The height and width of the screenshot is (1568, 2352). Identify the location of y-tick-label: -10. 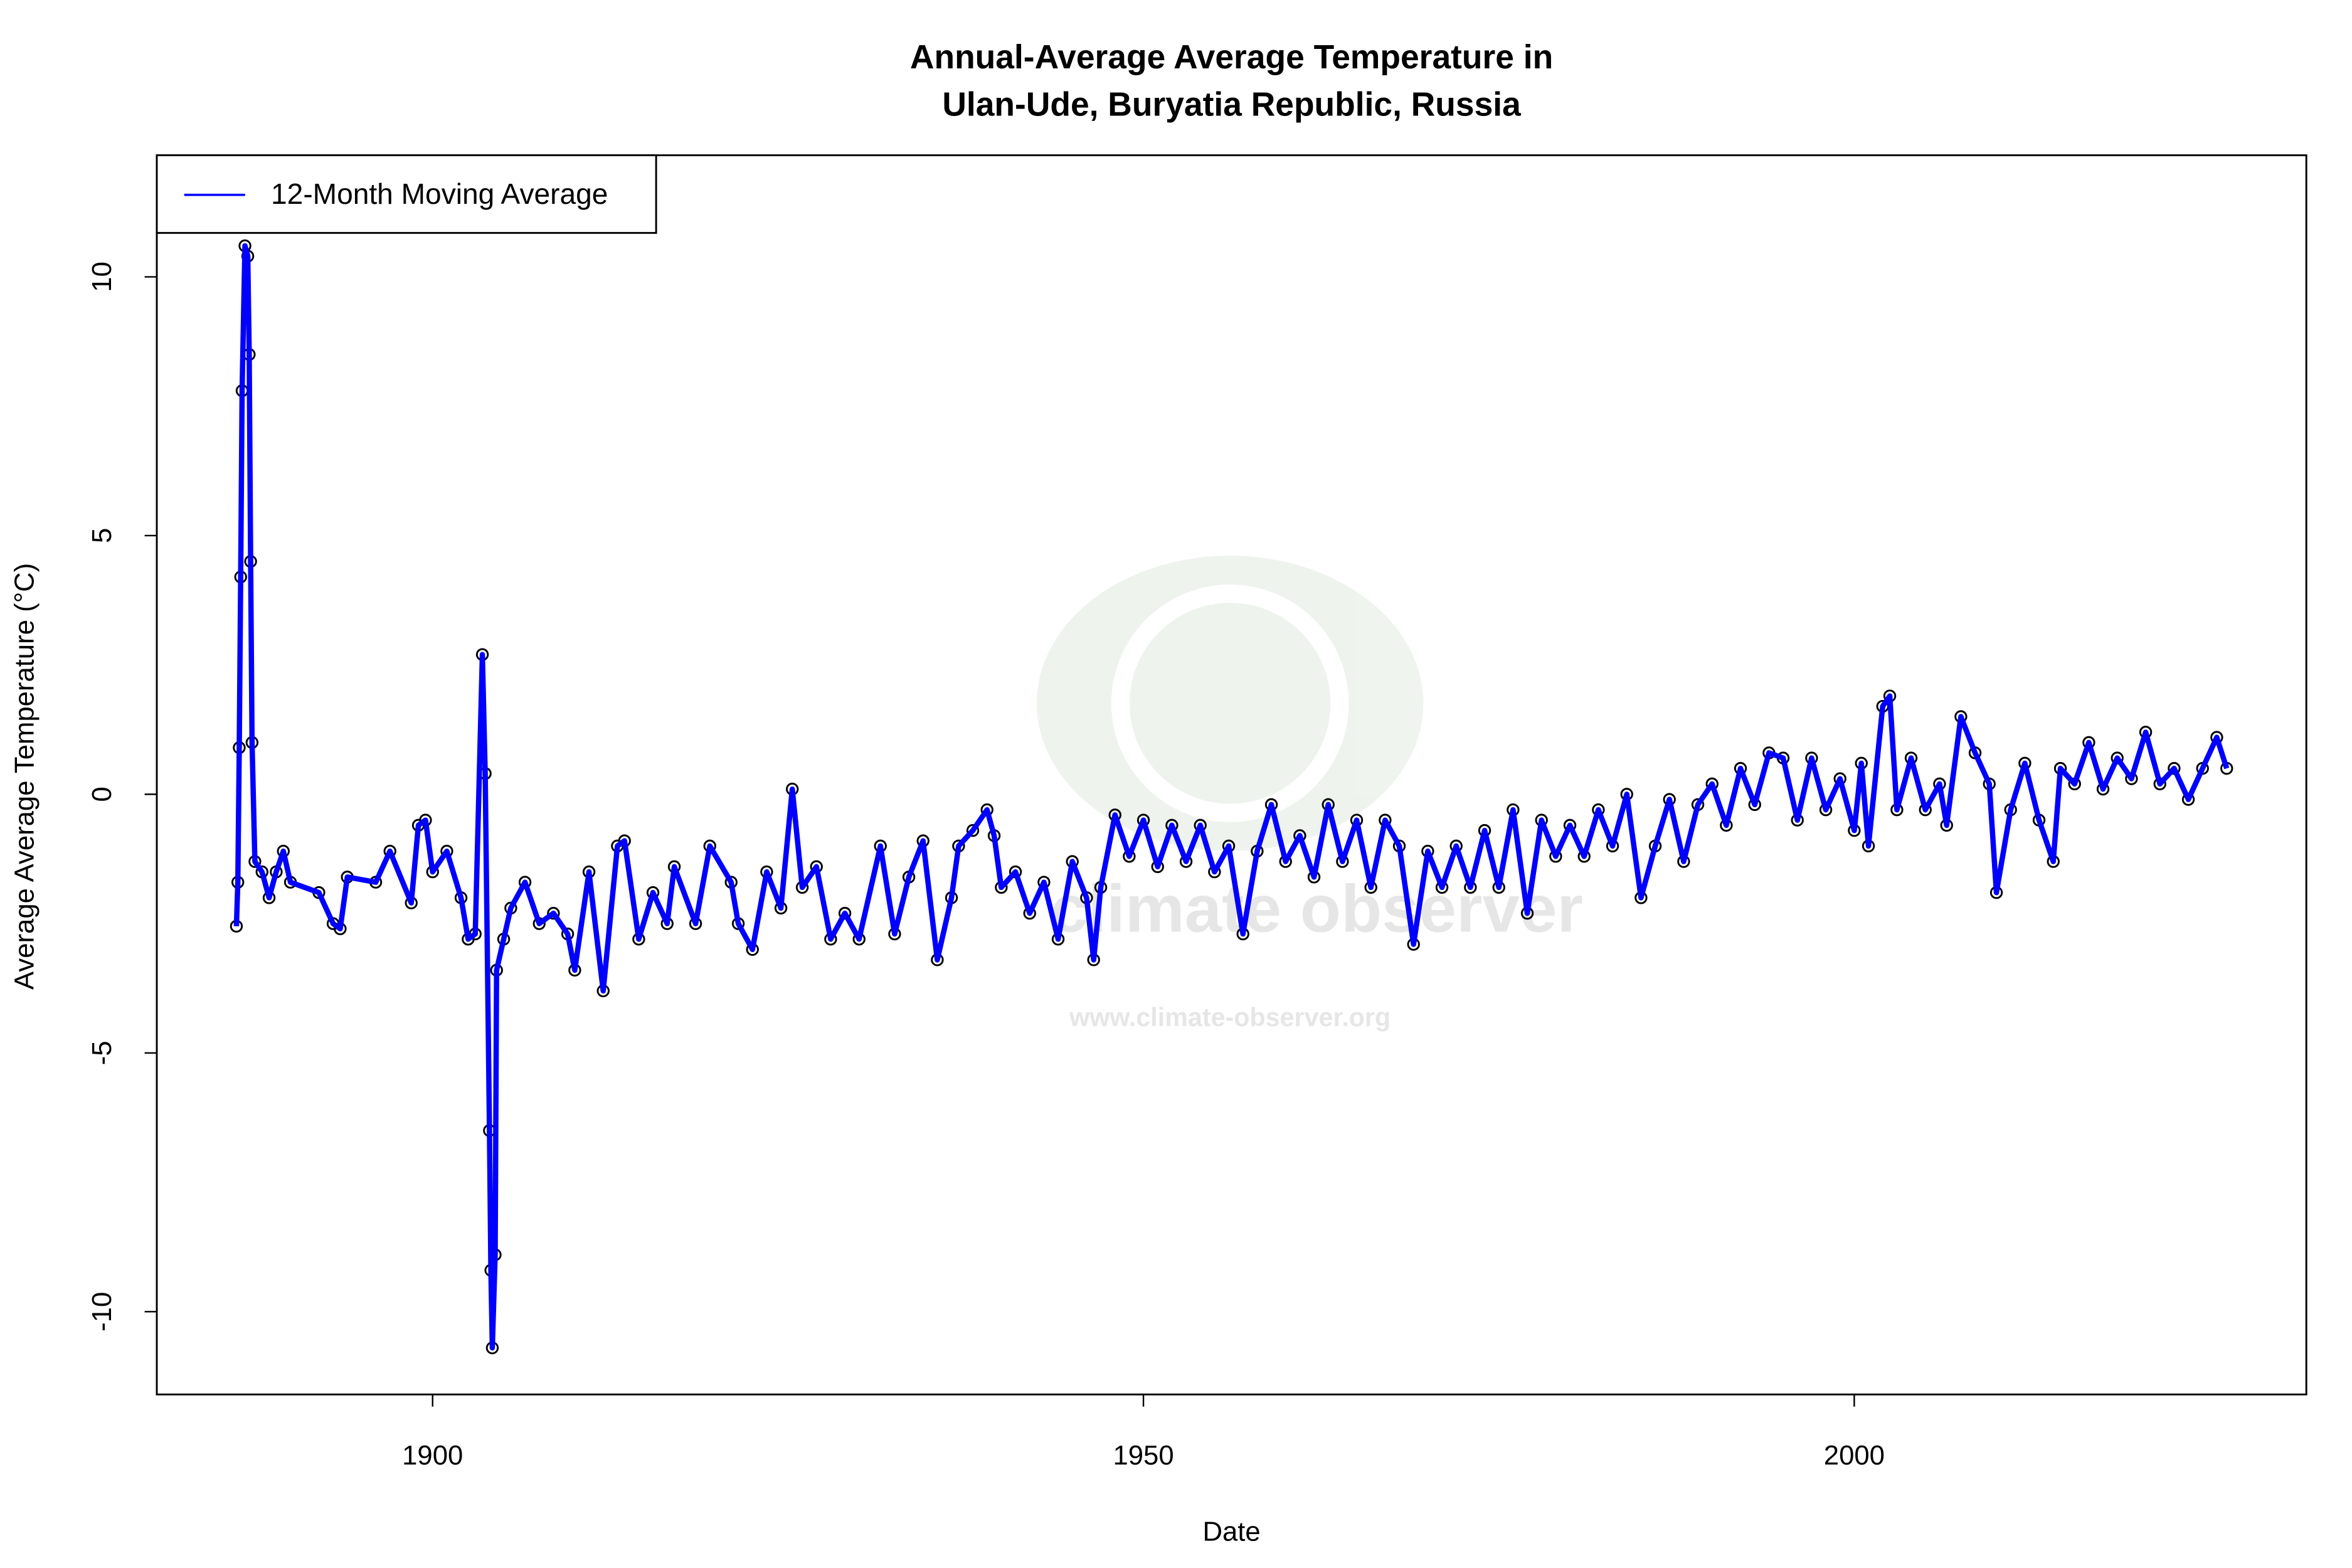
(102, 1312).